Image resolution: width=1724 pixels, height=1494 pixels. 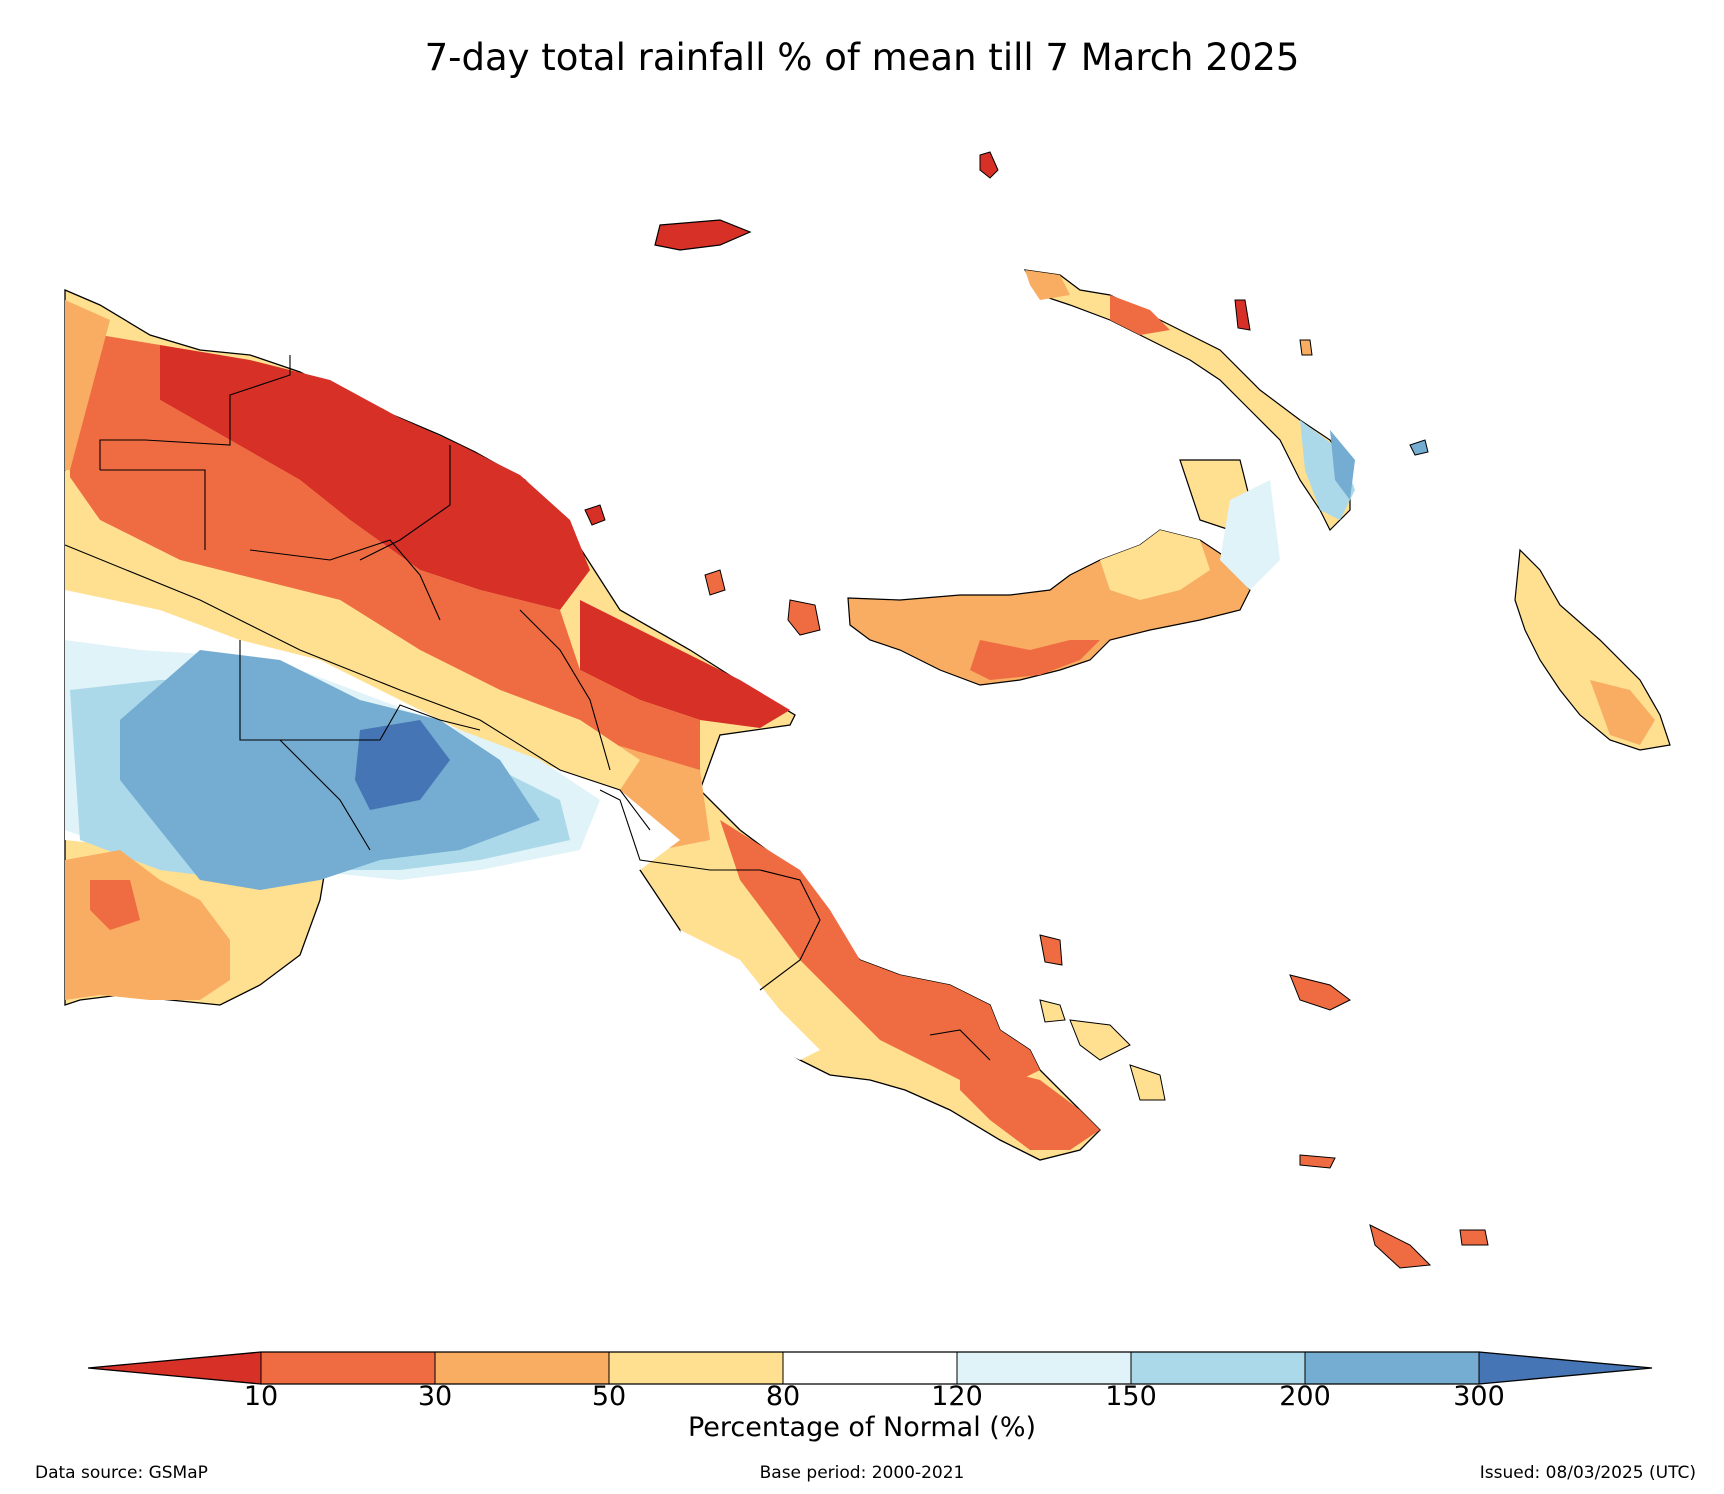 I want to click on island-wuvulu, so click(x=989, y=165).